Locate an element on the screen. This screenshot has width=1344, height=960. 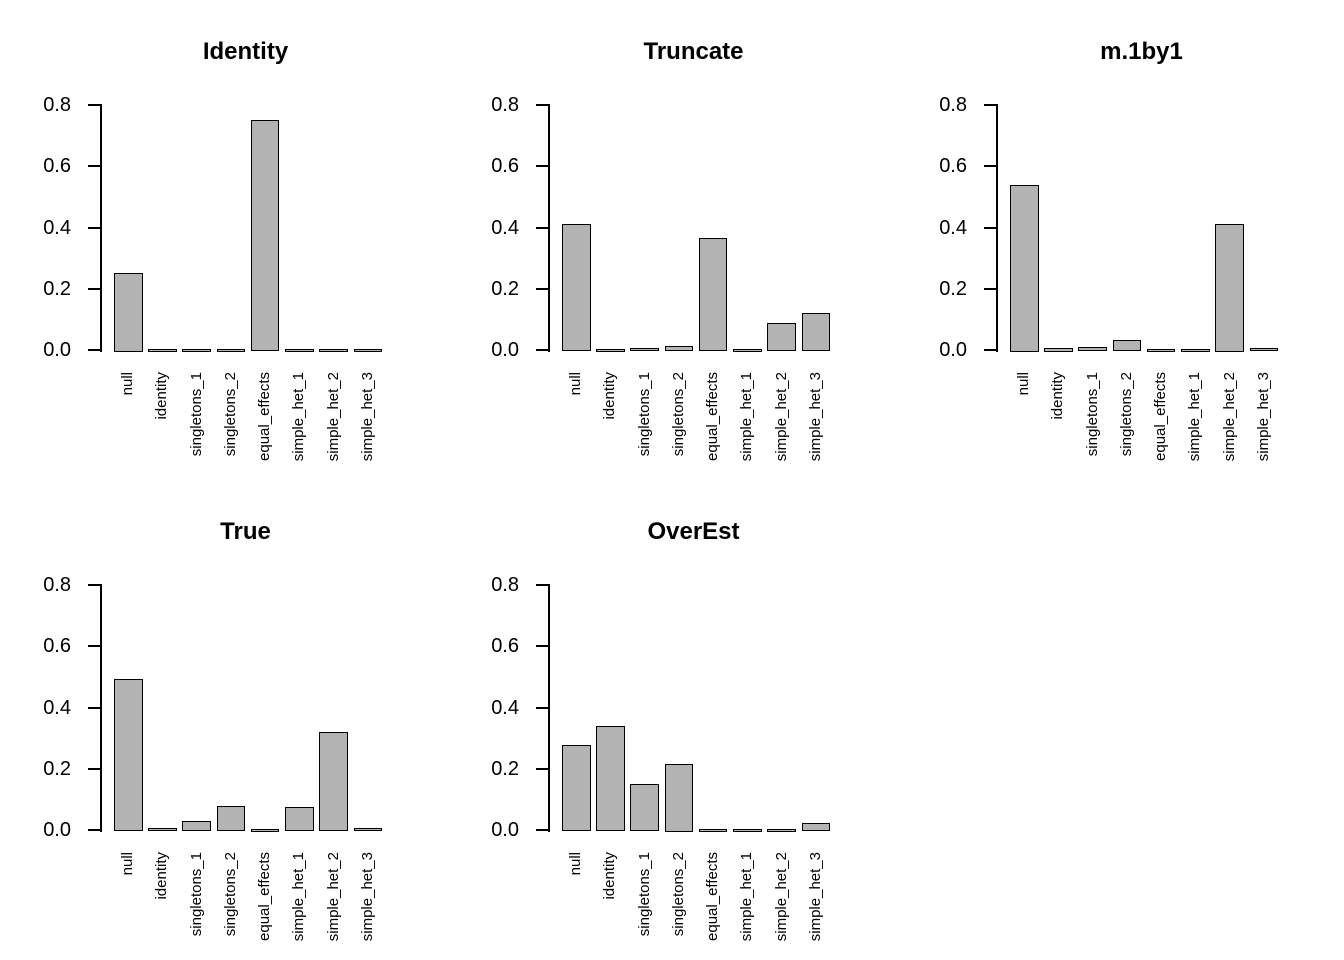
chart-title: m.1by1 is located at coordinates (1141, 51).